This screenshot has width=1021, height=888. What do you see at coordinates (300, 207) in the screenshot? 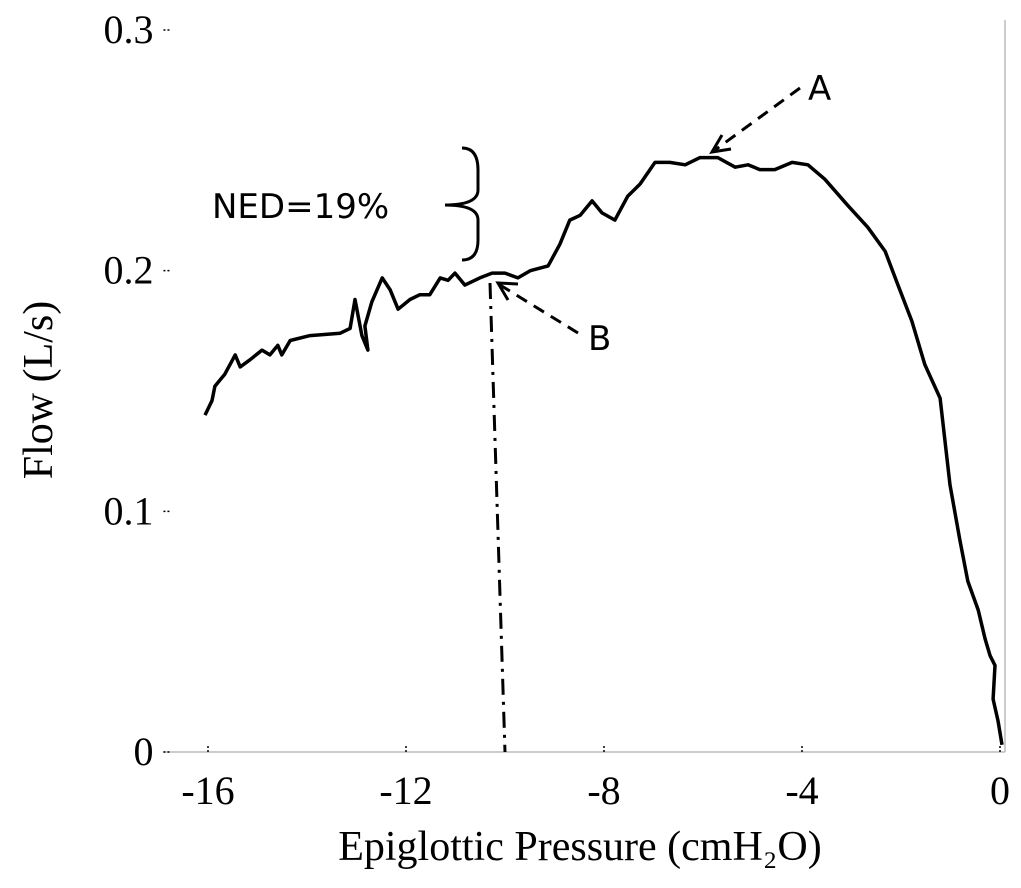
I see `annotation: NED=19%` at bounding box center [300, 207].